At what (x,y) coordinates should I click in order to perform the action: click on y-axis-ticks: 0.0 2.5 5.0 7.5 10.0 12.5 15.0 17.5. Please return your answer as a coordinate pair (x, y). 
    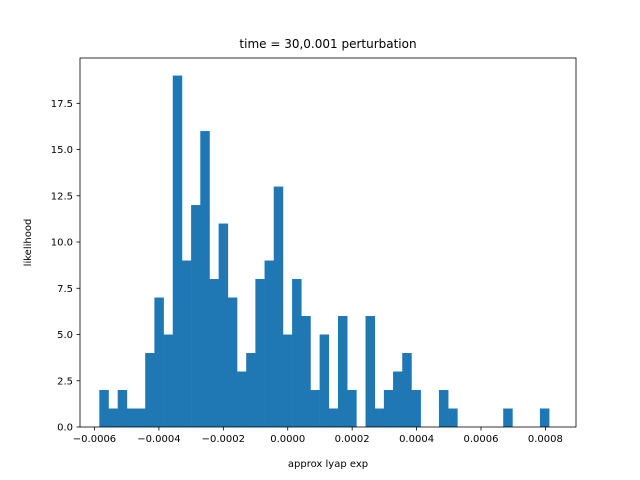
    Looking at the image, I should click on (65, 266).